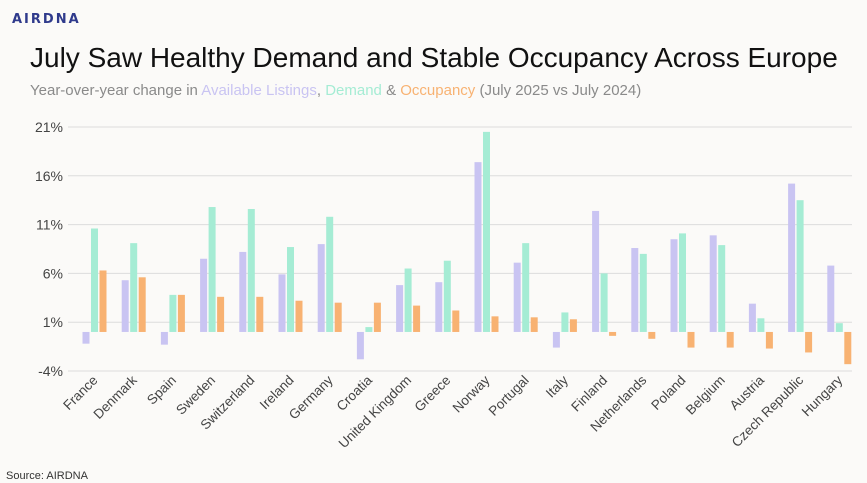  What do you see at coordinates (49, 176) in the screenshot?
I see `y-tick-label: 16%` at bounding box center [49, 176].